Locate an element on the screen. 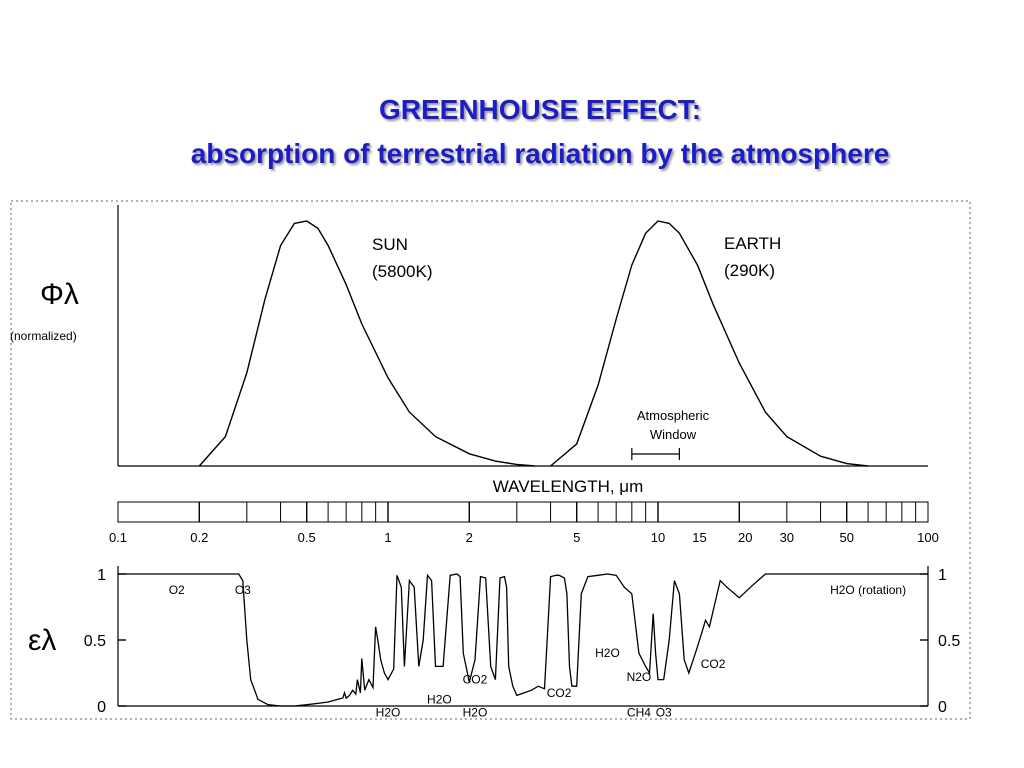 This screenshot has height=768, width=1024. sun-curve is located at coordinates (366, 343).